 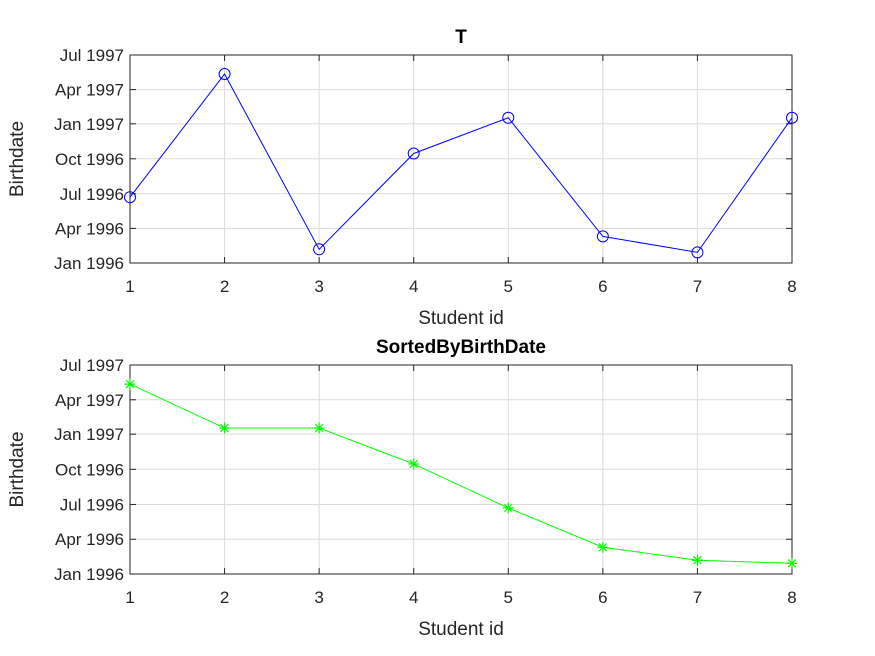 I want to click on chart-title: SortedByBirthDate, so click(x=461, y=347).